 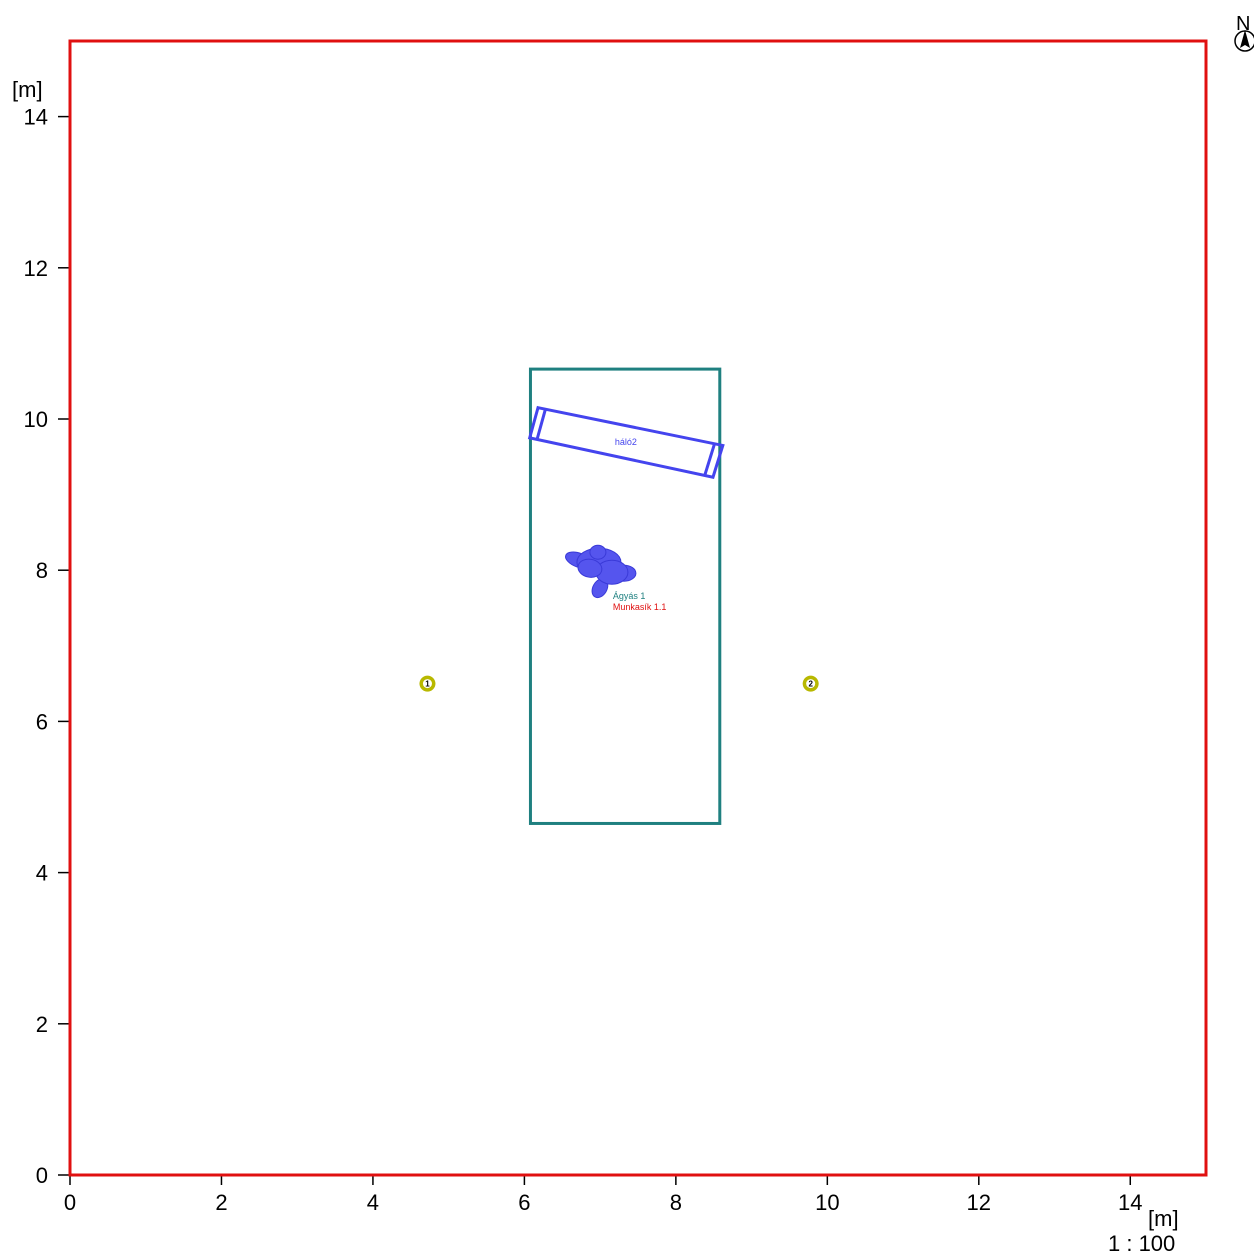 I want to click on marker-label: 1, so click(x=427, y=684).